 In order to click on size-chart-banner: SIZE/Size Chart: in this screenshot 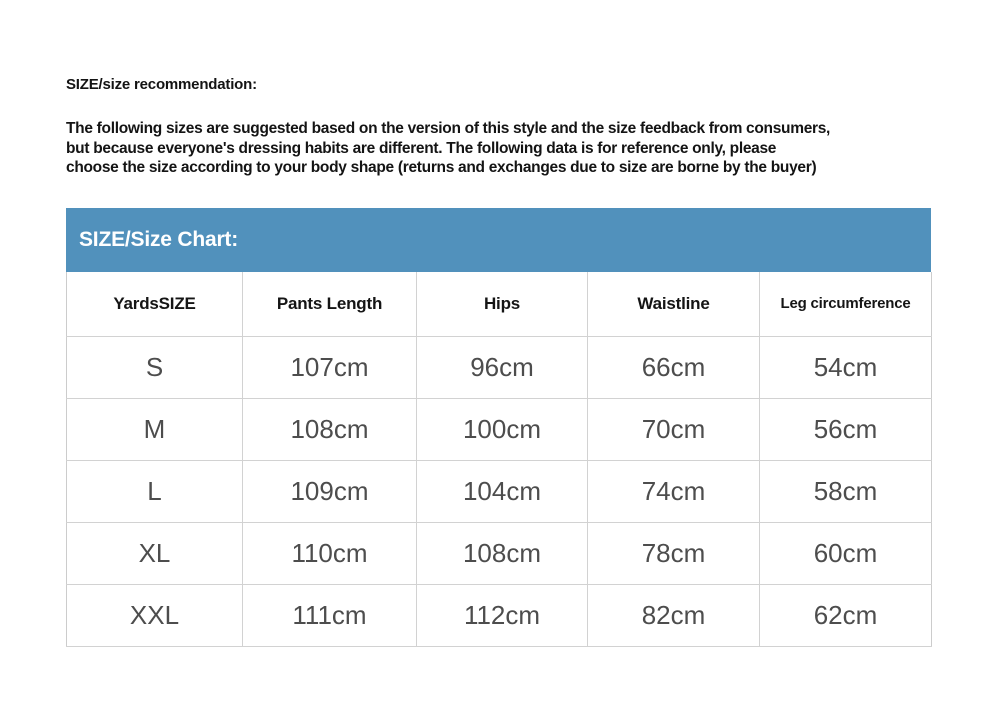, I will do `click(498, 239)`.